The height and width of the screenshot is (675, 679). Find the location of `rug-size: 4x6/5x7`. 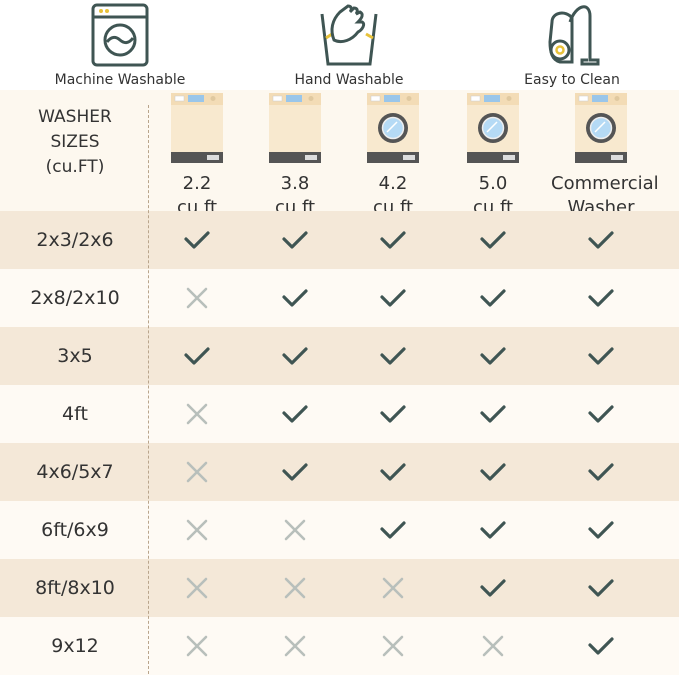

rug-size: 4x6/5x7 is located at coordinates (75, 472).